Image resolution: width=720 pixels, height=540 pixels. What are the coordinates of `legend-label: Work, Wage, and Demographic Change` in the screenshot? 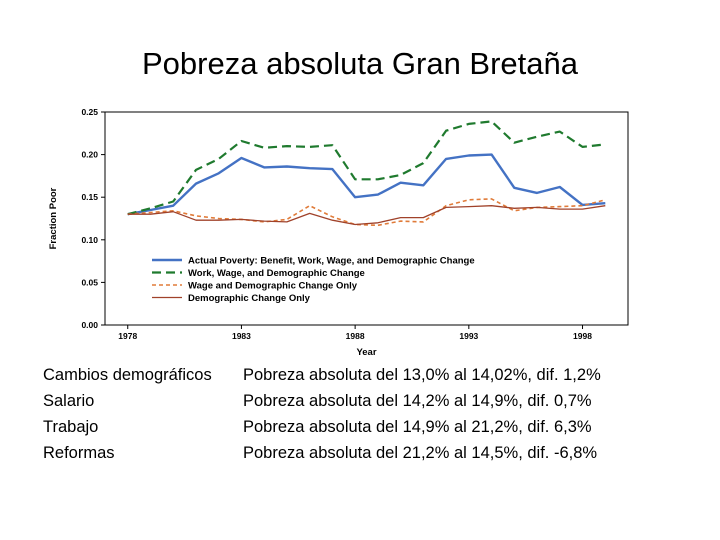 It's located at (276, 273).